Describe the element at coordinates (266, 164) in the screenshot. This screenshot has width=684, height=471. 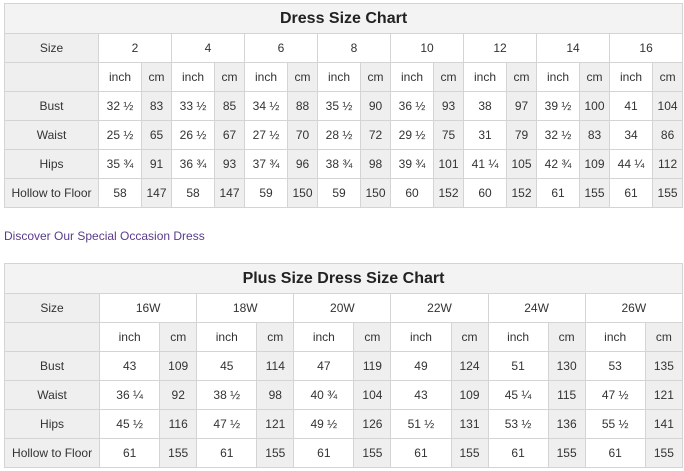
I see `inch-value: 37 ¾` at that location.